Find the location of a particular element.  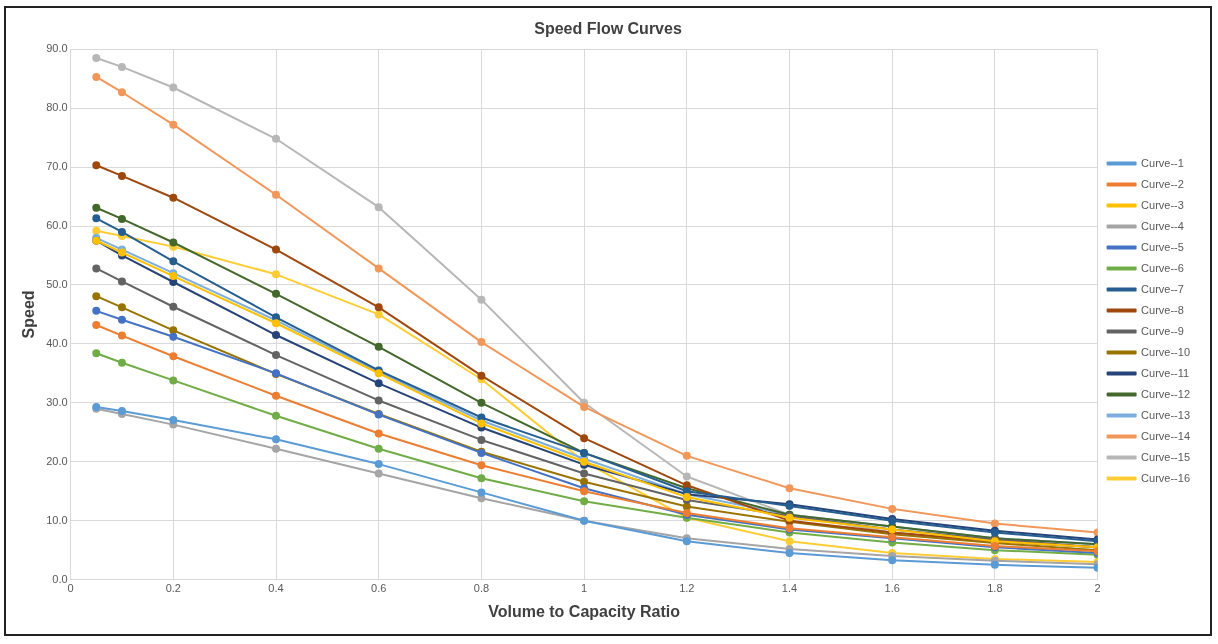

x-tick-label: 1.4 is located at coordinates (789, 588).